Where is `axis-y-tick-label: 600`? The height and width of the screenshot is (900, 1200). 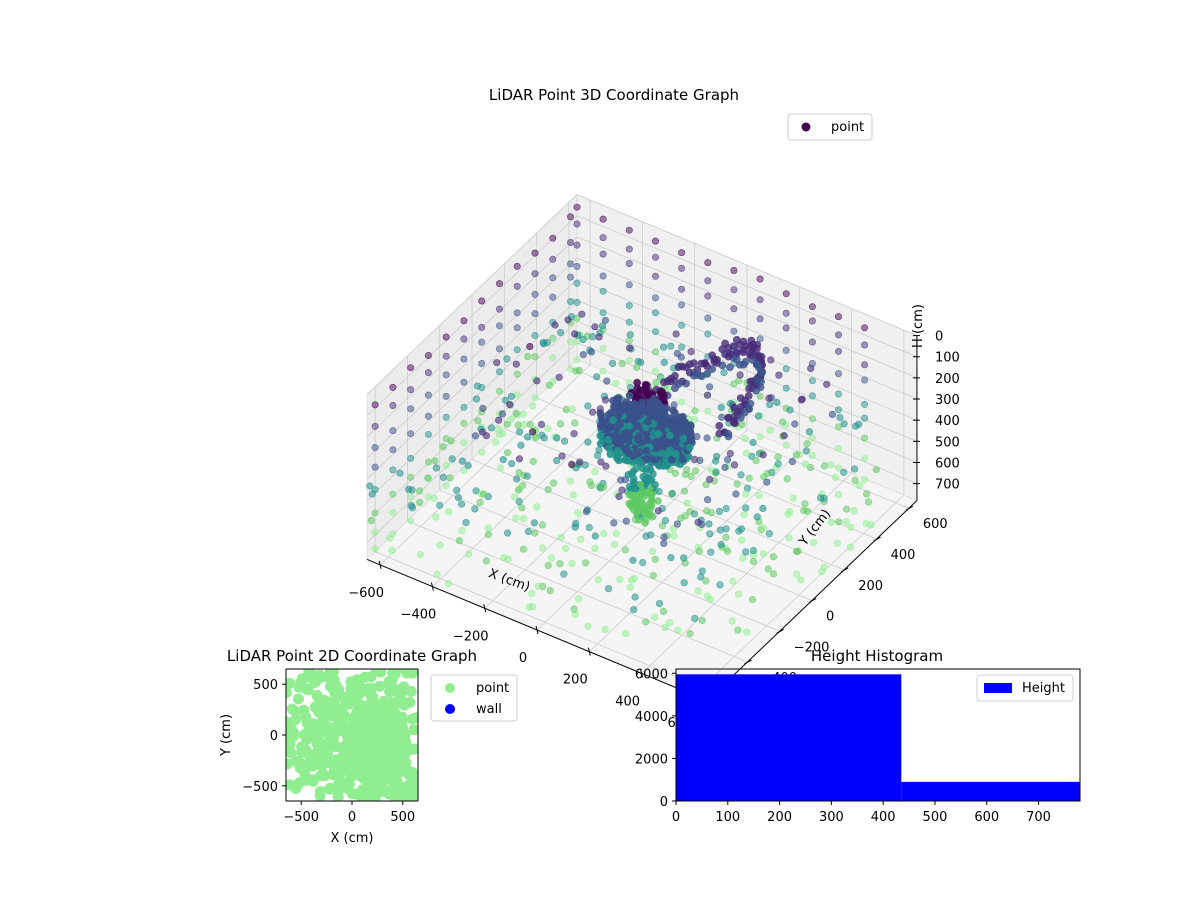
axis-y-tick-label: 600 is located at coordinates (935, 524).